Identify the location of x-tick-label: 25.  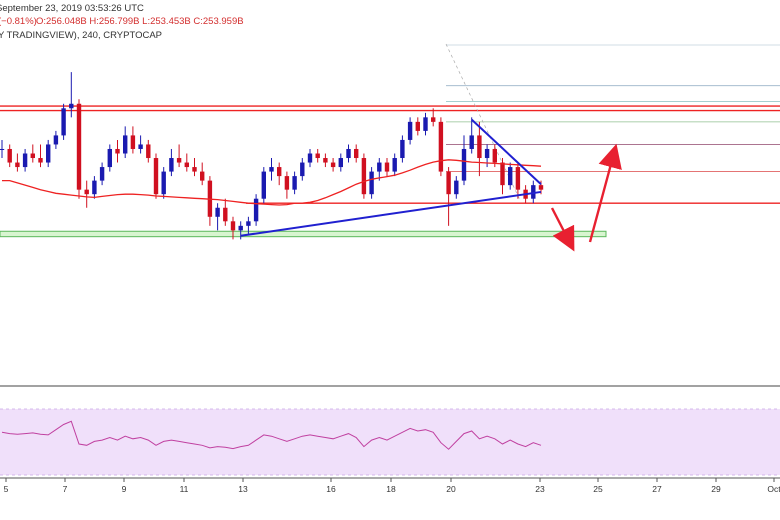
(598, 489).